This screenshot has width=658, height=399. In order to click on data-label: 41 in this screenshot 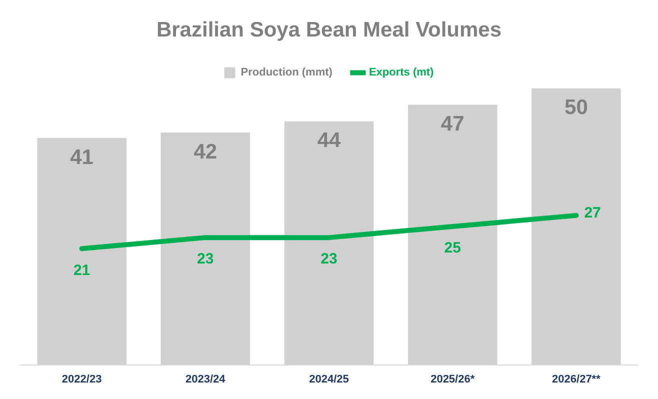, I will do `click(82, 157)`.